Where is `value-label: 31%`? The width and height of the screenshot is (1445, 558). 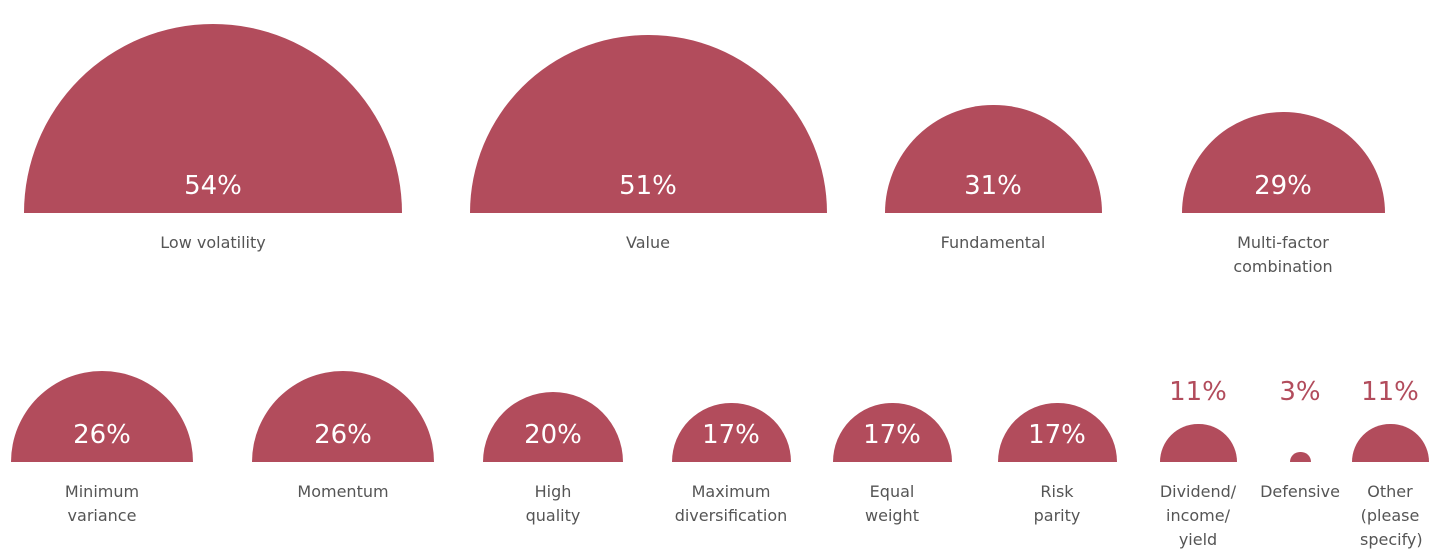
value-label: 31% is located at coordinates (993, 186).